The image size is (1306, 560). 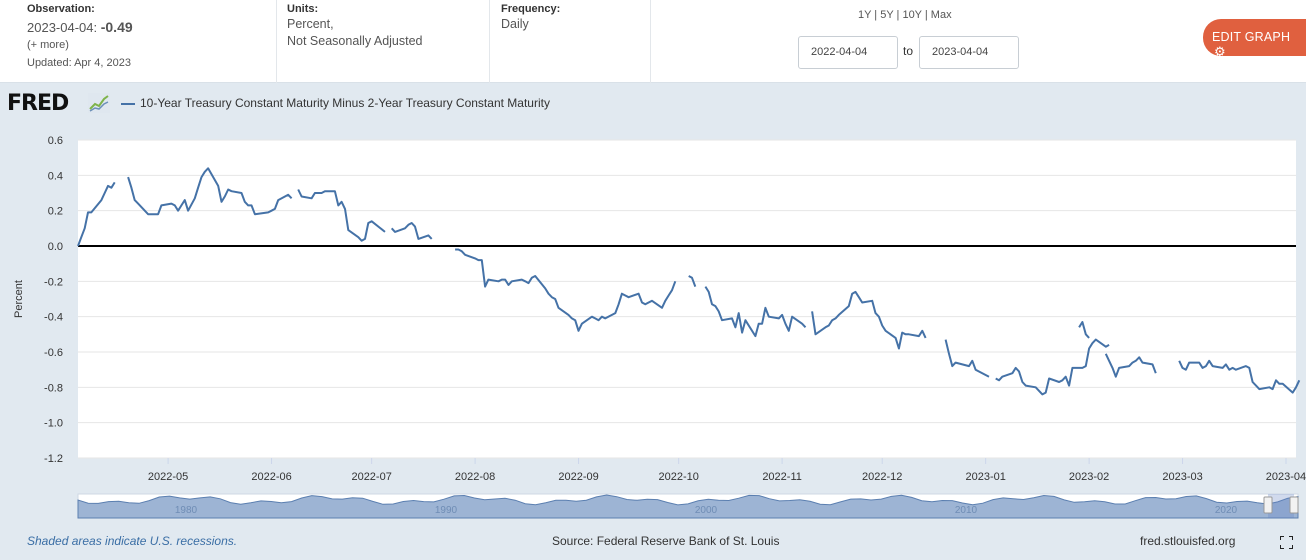 What do you see at coordinates (53, 388) in the screenshot?
I see `y-tick-label: -0.8` at bounding box center [53, 388].